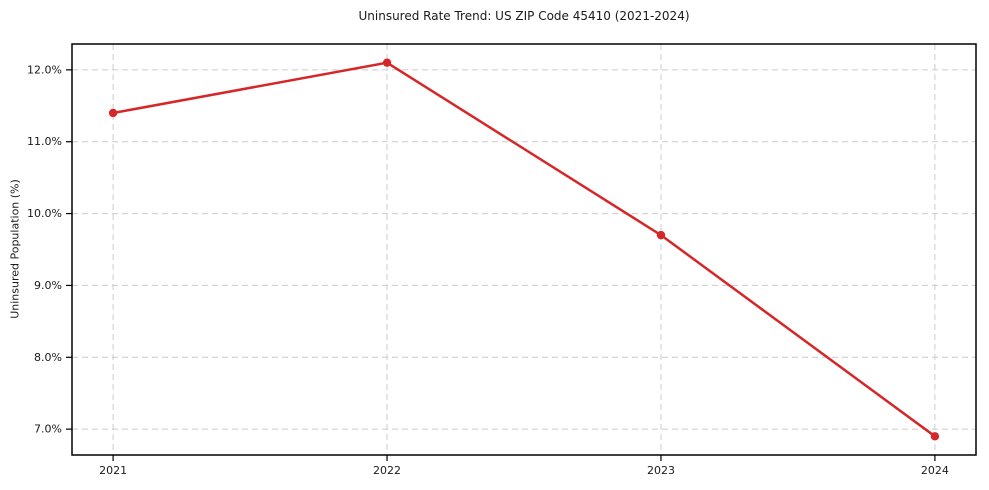  Describe the element at coordinates (935, 470) in the screenshot. I see `x-tick-label: 2024` at that location.